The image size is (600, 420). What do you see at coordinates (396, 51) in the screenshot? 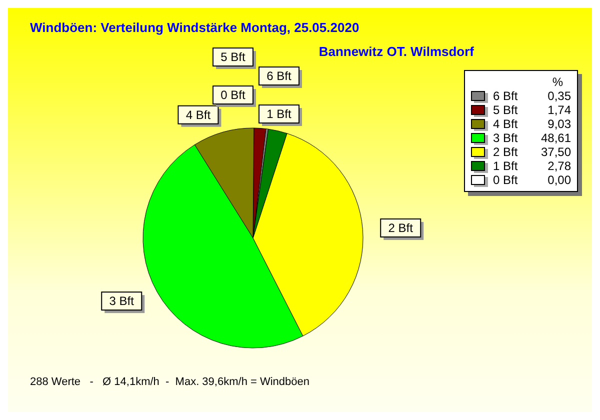
I see `chart-subtitle: Bannewitz OT. Wilmsdorf` at bounding box center [396, 51].